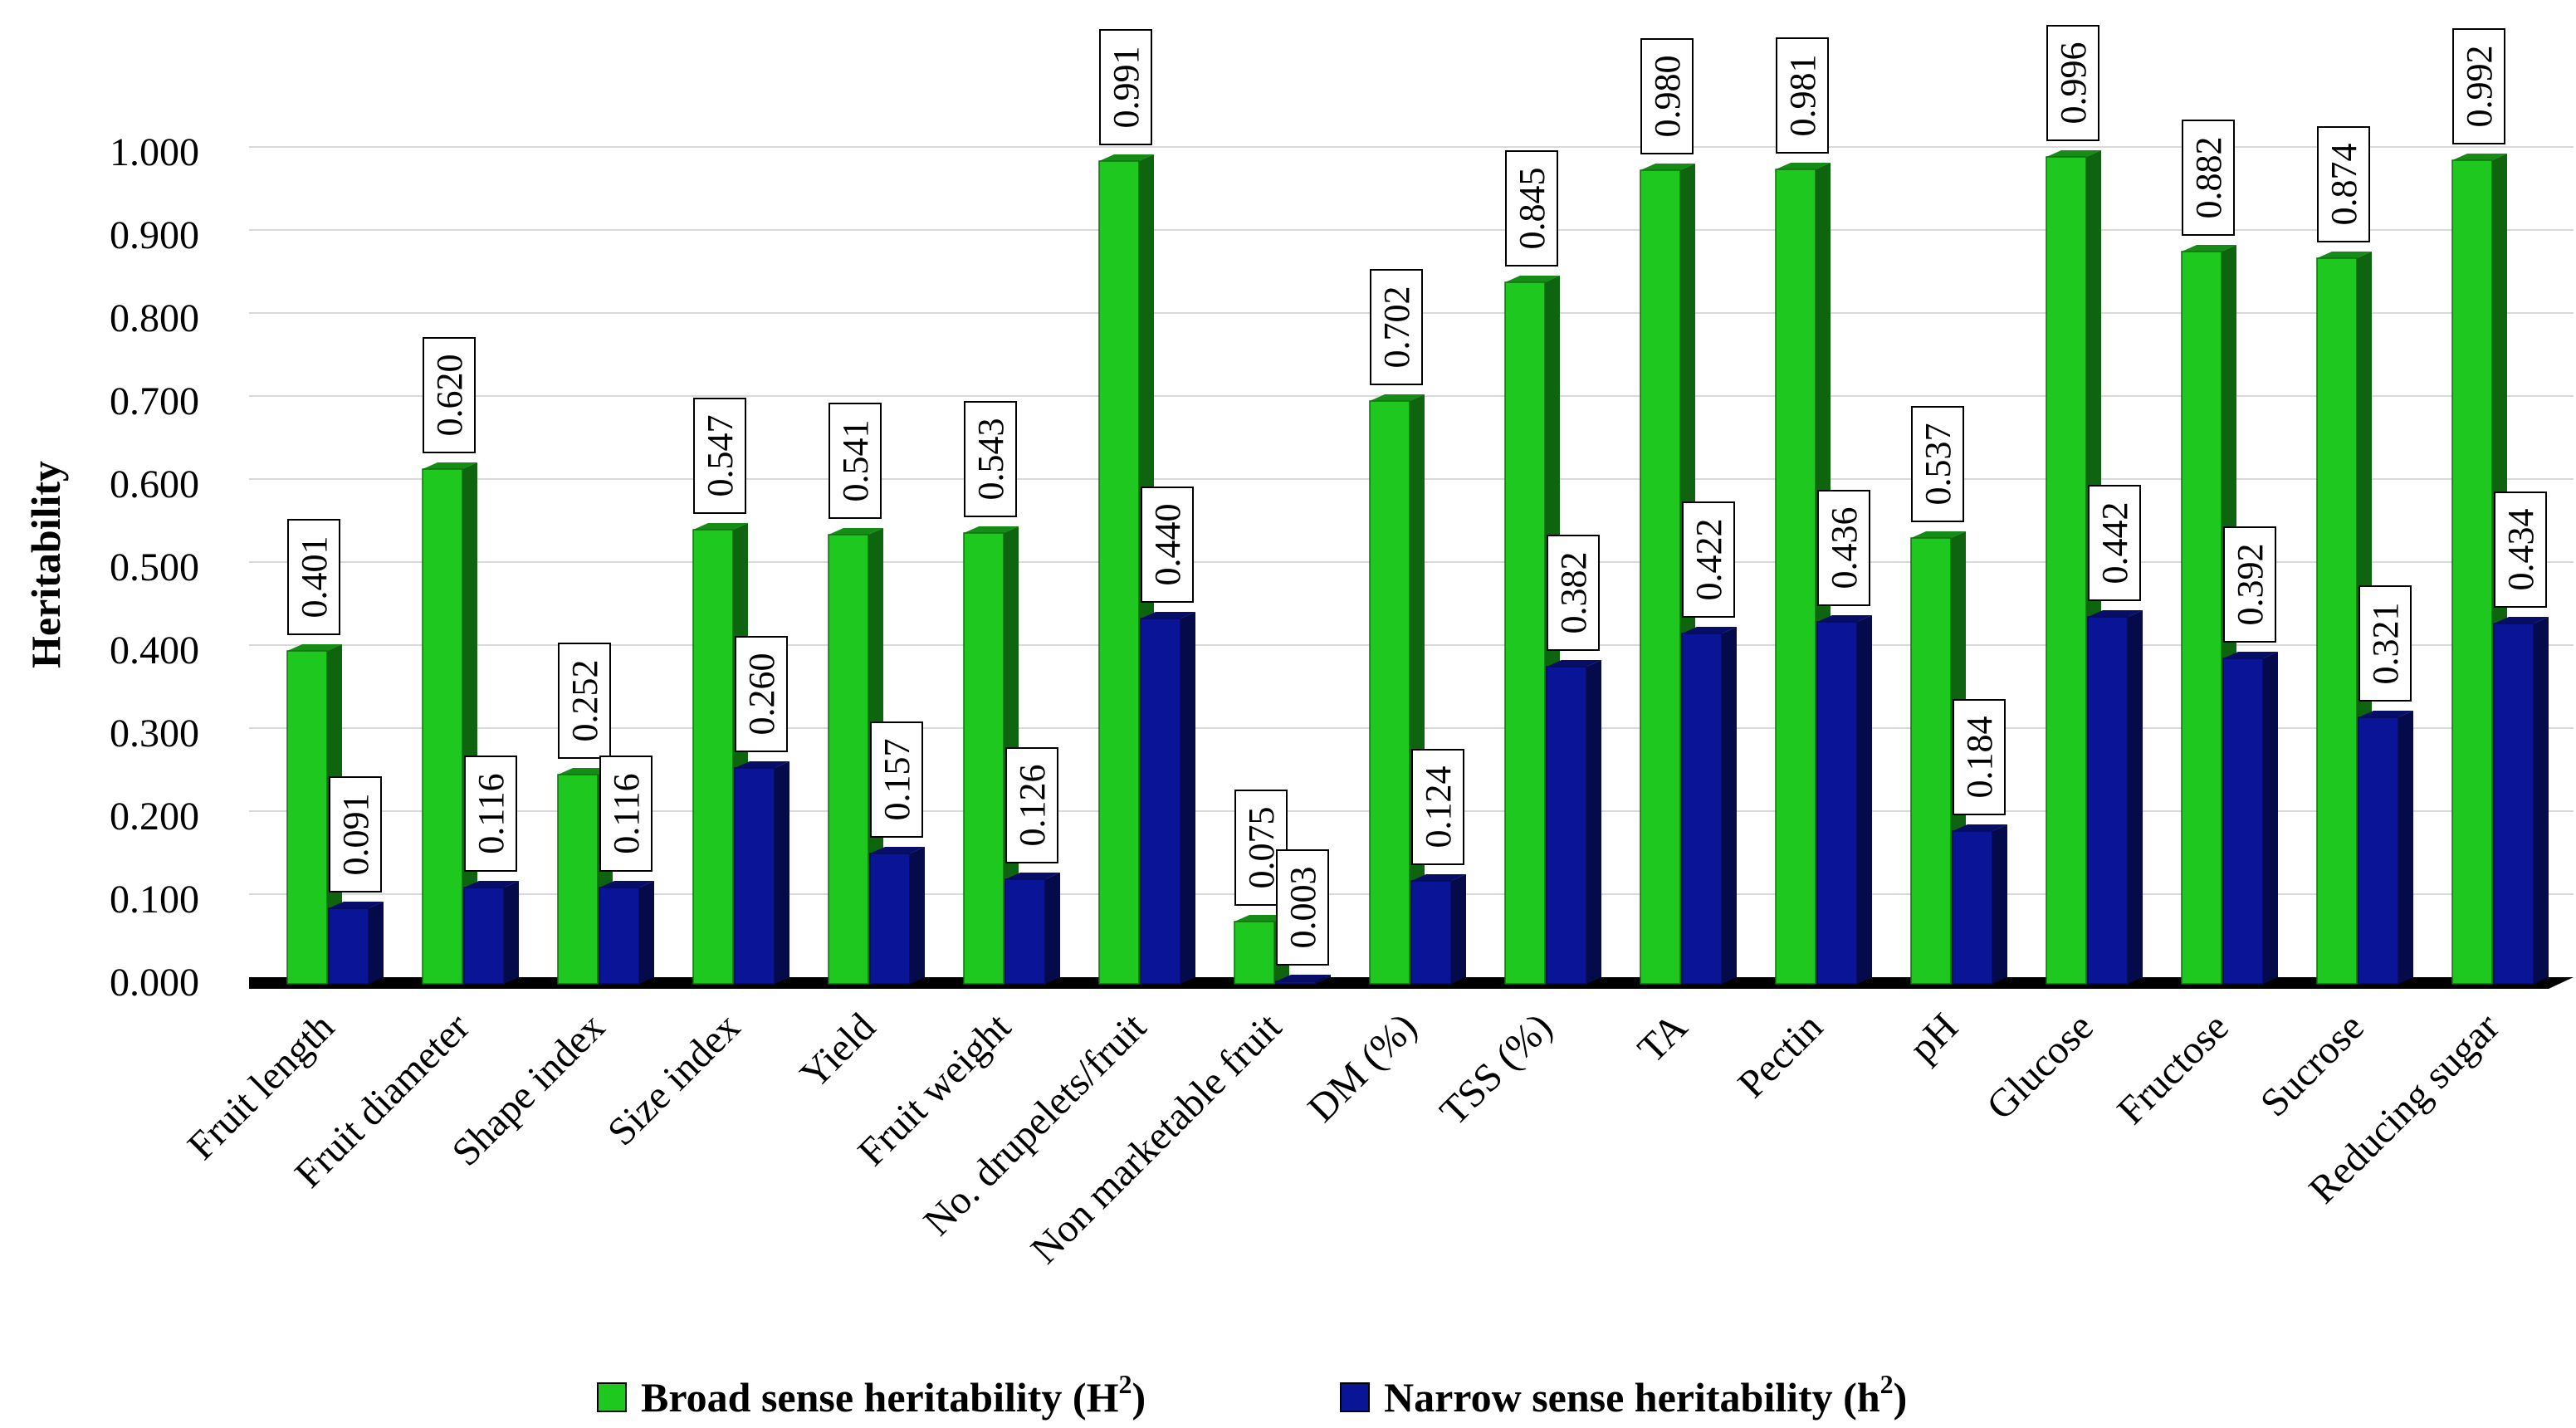 The width and height of the screenshot is (2576, 1428). I want to click on data-label: 0.126, so click(1031, 805).